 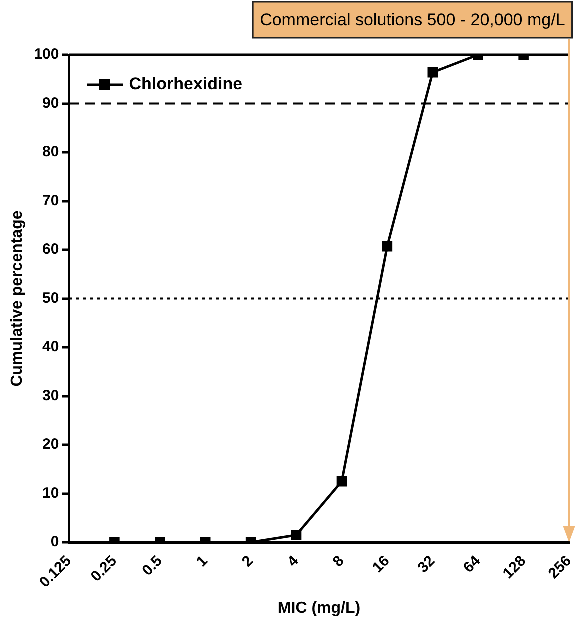 I want to click on ref-line-label: Commercial solutions 500 - 20,000 mg/L, so click(x=413, y=20).